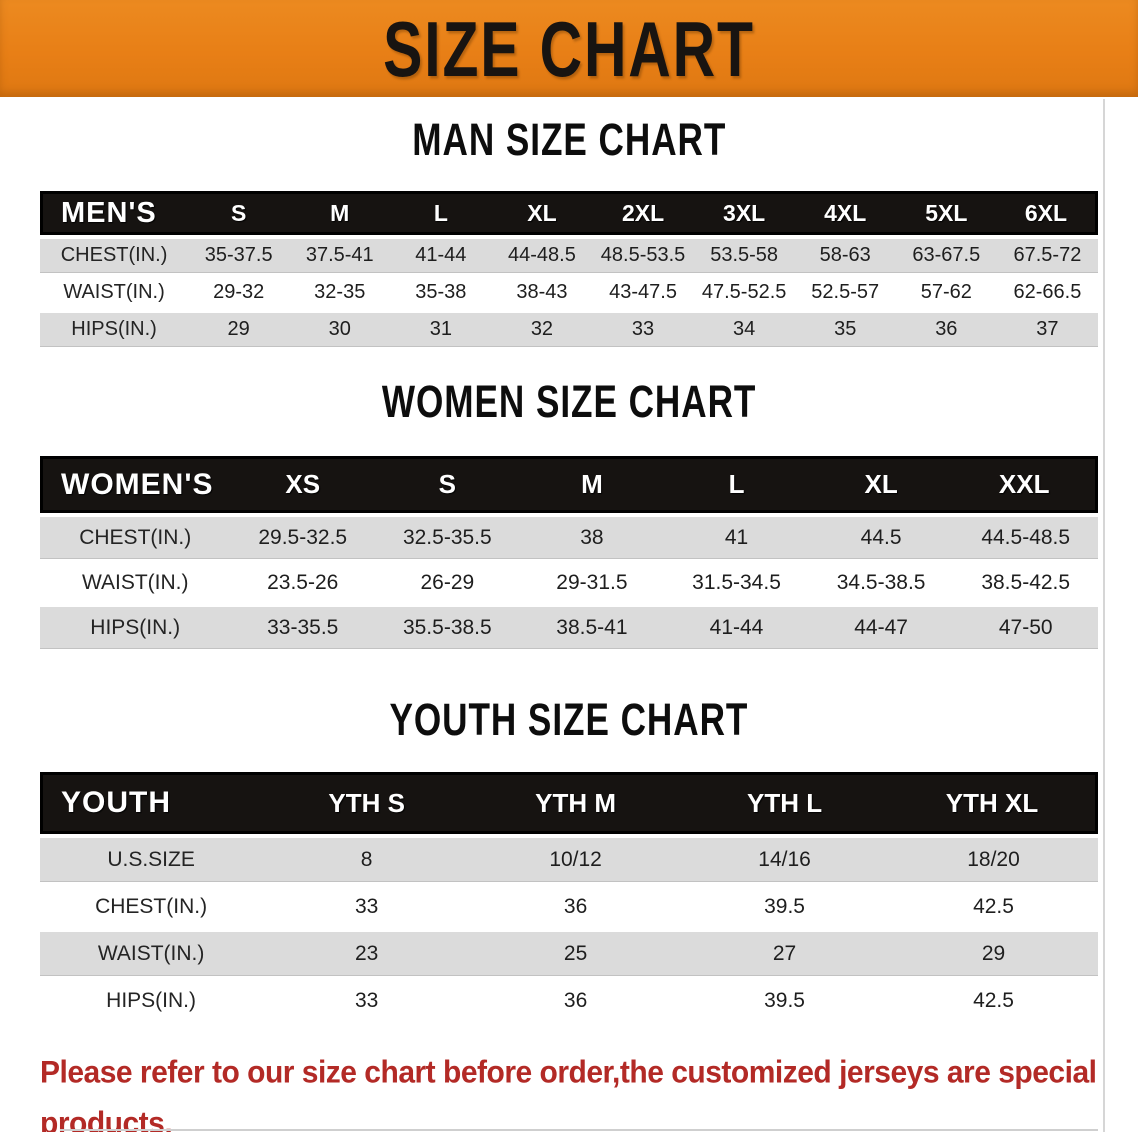 The width and height of the screenshot is (1138, 1132). I want to click on table-header-row: MEN'S S M L XL 2XL 3XL 4XL 5XL 6XL, so click(569, 213).